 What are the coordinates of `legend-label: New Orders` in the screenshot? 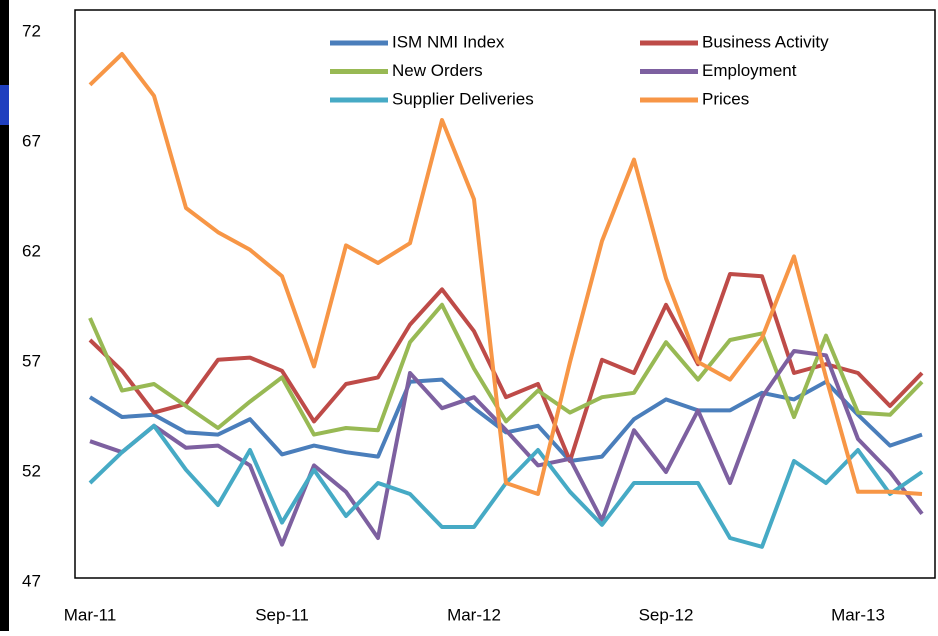 It's located at (437, 70).